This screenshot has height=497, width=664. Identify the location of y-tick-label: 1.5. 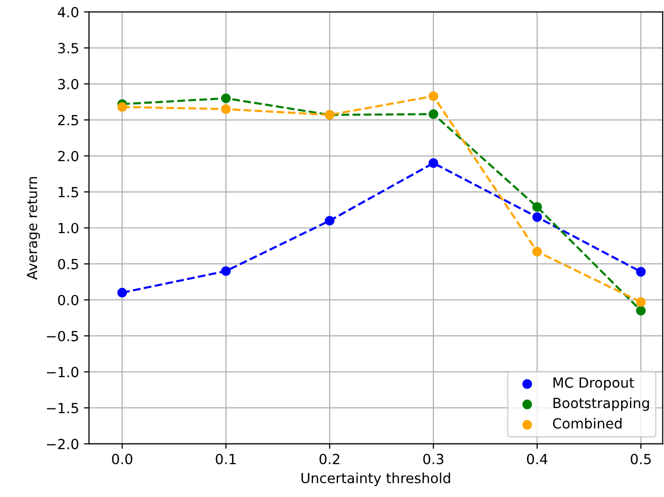
(68, 192).